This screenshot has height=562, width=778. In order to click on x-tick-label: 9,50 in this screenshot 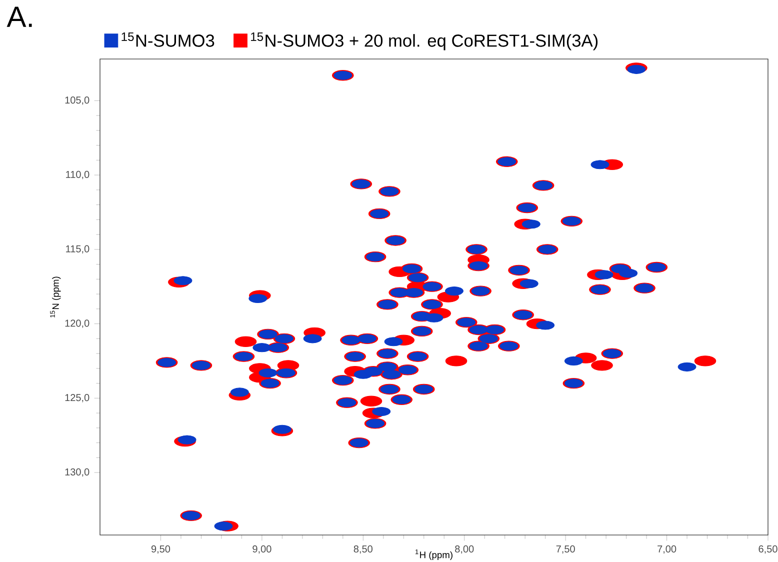, I will do `click(160, 549)`.